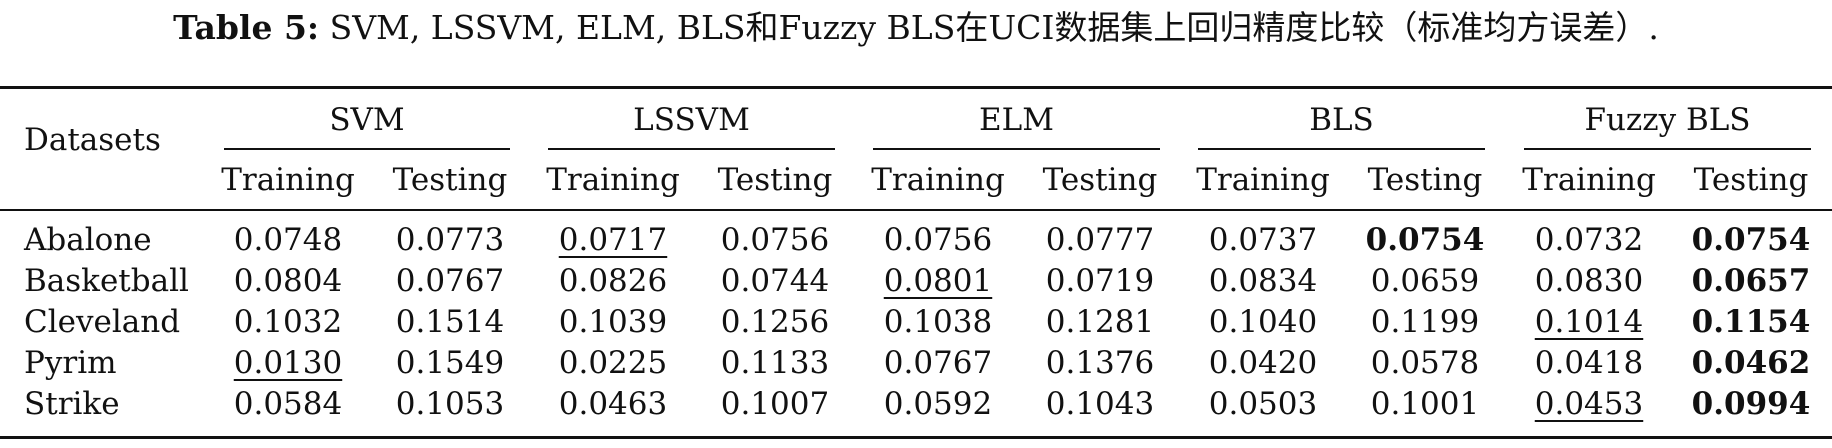 This screenshot has height=448, width=1832. I want to click on cell-value: 0.1514, so click(450, 322).